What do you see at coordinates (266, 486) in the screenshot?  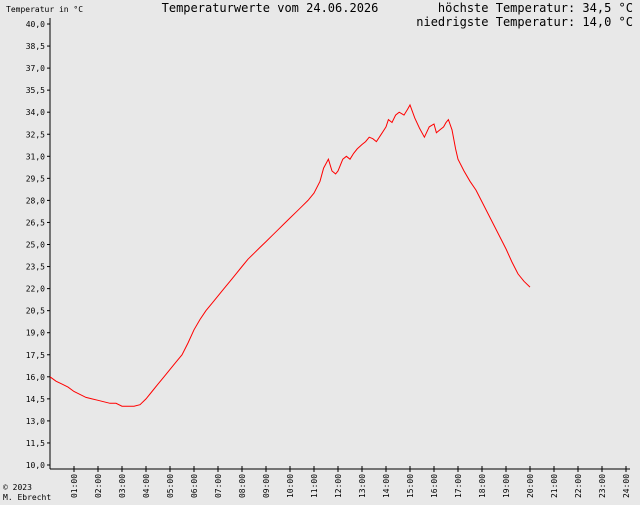 I see `x-tick-label: 09:00` at bounding box center [266, 486].